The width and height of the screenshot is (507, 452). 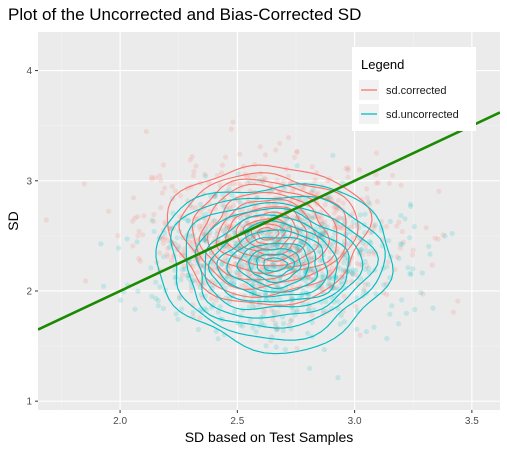 What do you see at coordinates (237, 421) in the screenshot?
I see `x-tick-label: 2.5` at bounding box center [237, 421].